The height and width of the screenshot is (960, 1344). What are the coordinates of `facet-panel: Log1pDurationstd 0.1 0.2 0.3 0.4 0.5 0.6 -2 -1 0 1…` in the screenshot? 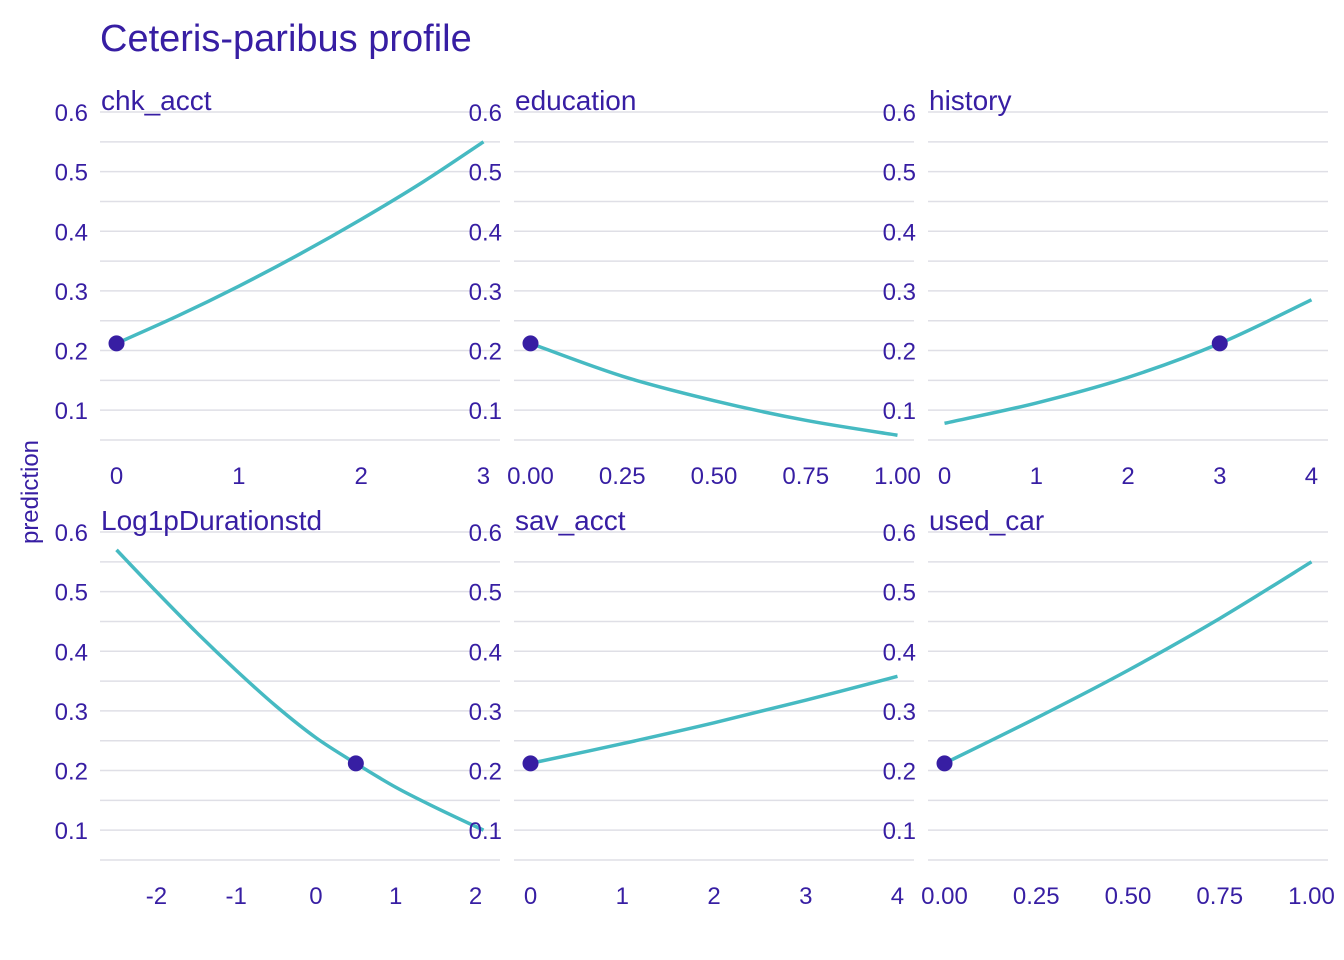 It's located at (277, 707).